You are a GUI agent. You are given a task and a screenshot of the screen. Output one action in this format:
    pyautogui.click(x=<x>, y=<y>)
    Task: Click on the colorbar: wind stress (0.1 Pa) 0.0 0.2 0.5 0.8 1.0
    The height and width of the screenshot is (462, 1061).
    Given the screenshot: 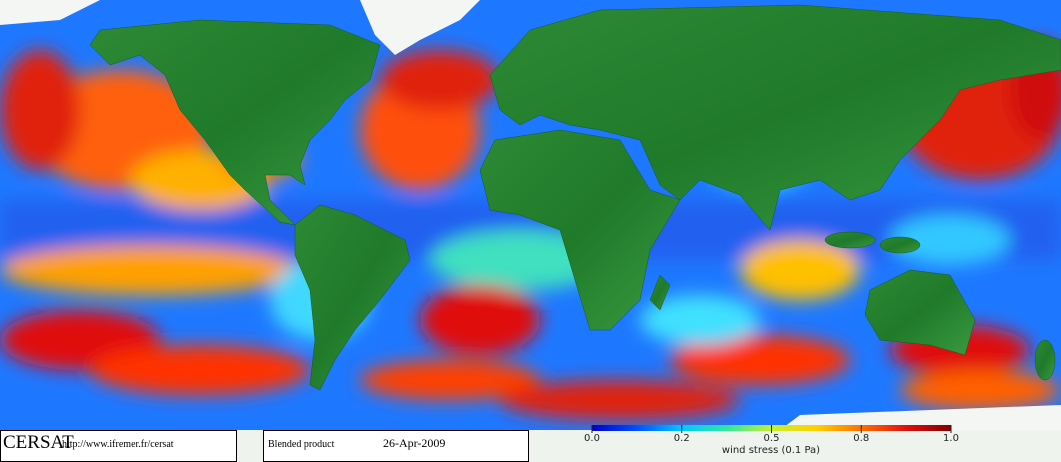 What is the action you would take?
    pyautogui.click(x=771, y=440)
    